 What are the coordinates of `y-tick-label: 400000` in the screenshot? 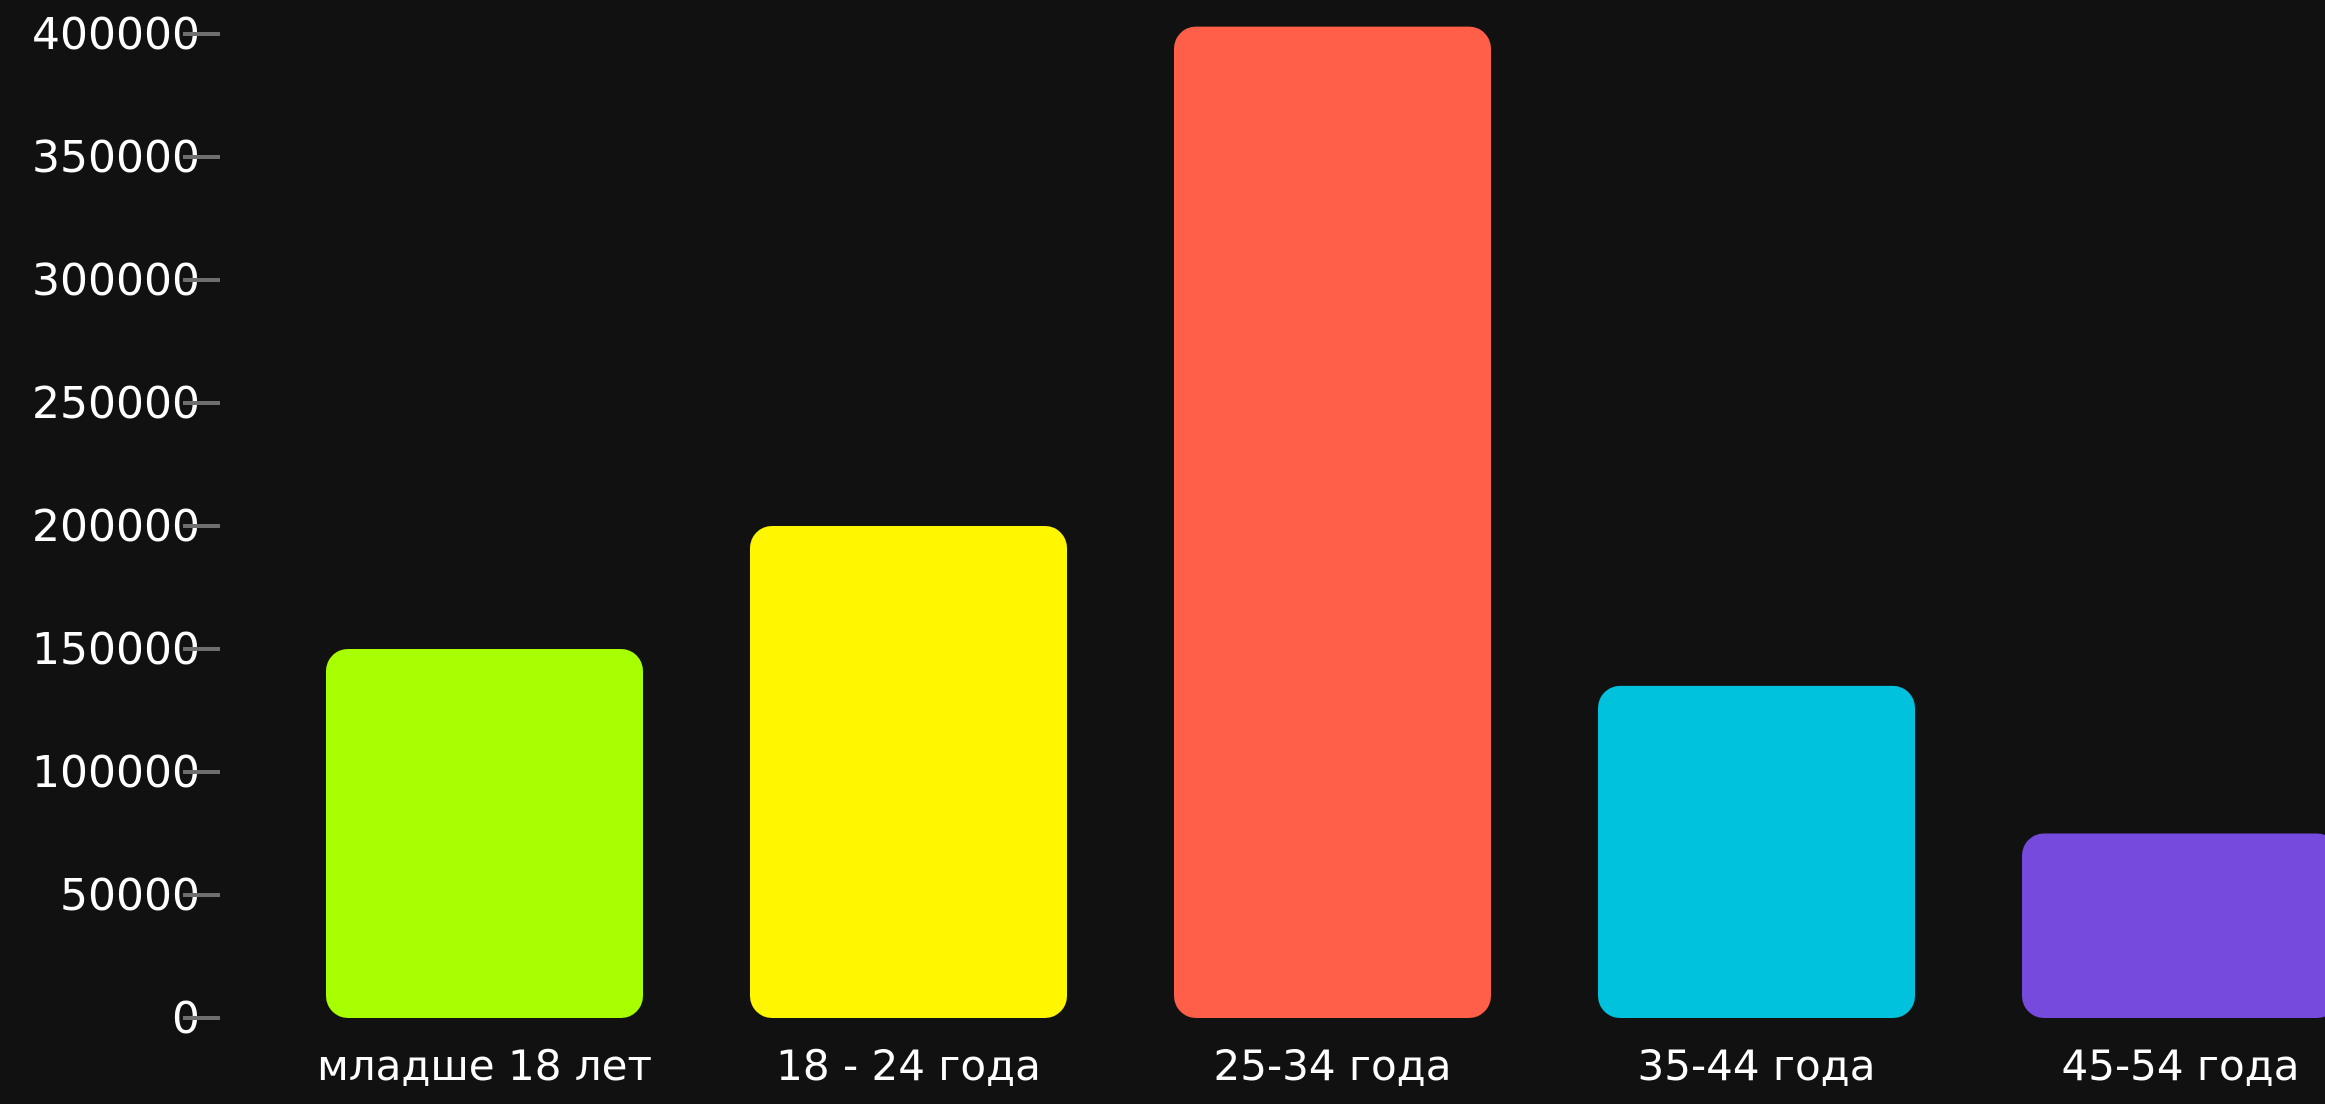 It's located at (116, 34).